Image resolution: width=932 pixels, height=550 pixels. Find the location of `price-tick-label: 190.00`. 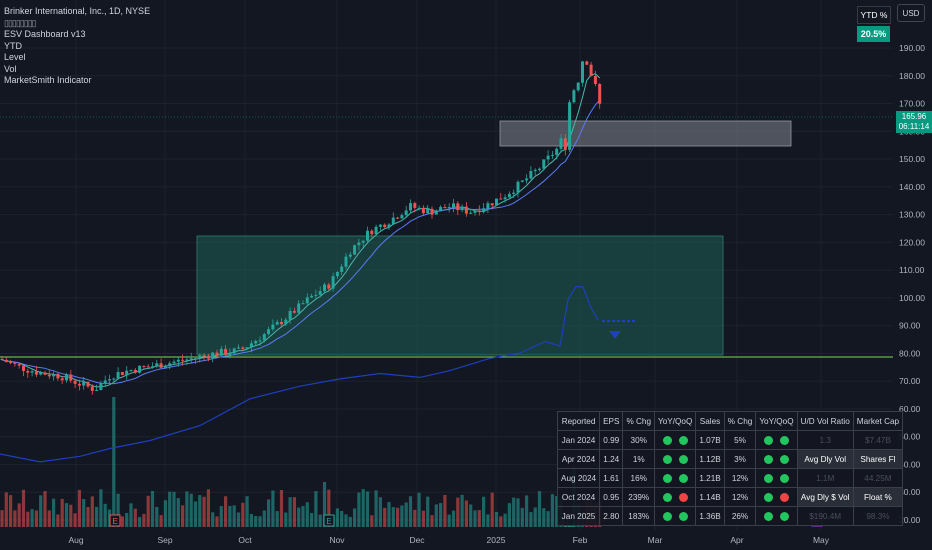

price-tick-label: 190.00 is located at coordinates (912, 48).